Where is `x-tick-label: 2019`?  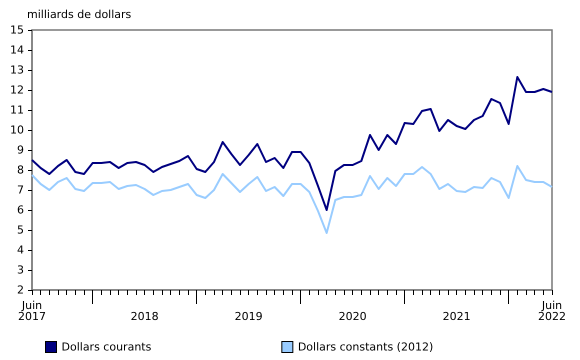 x-tick-label: 2019 is located at coordinates (248, 316).